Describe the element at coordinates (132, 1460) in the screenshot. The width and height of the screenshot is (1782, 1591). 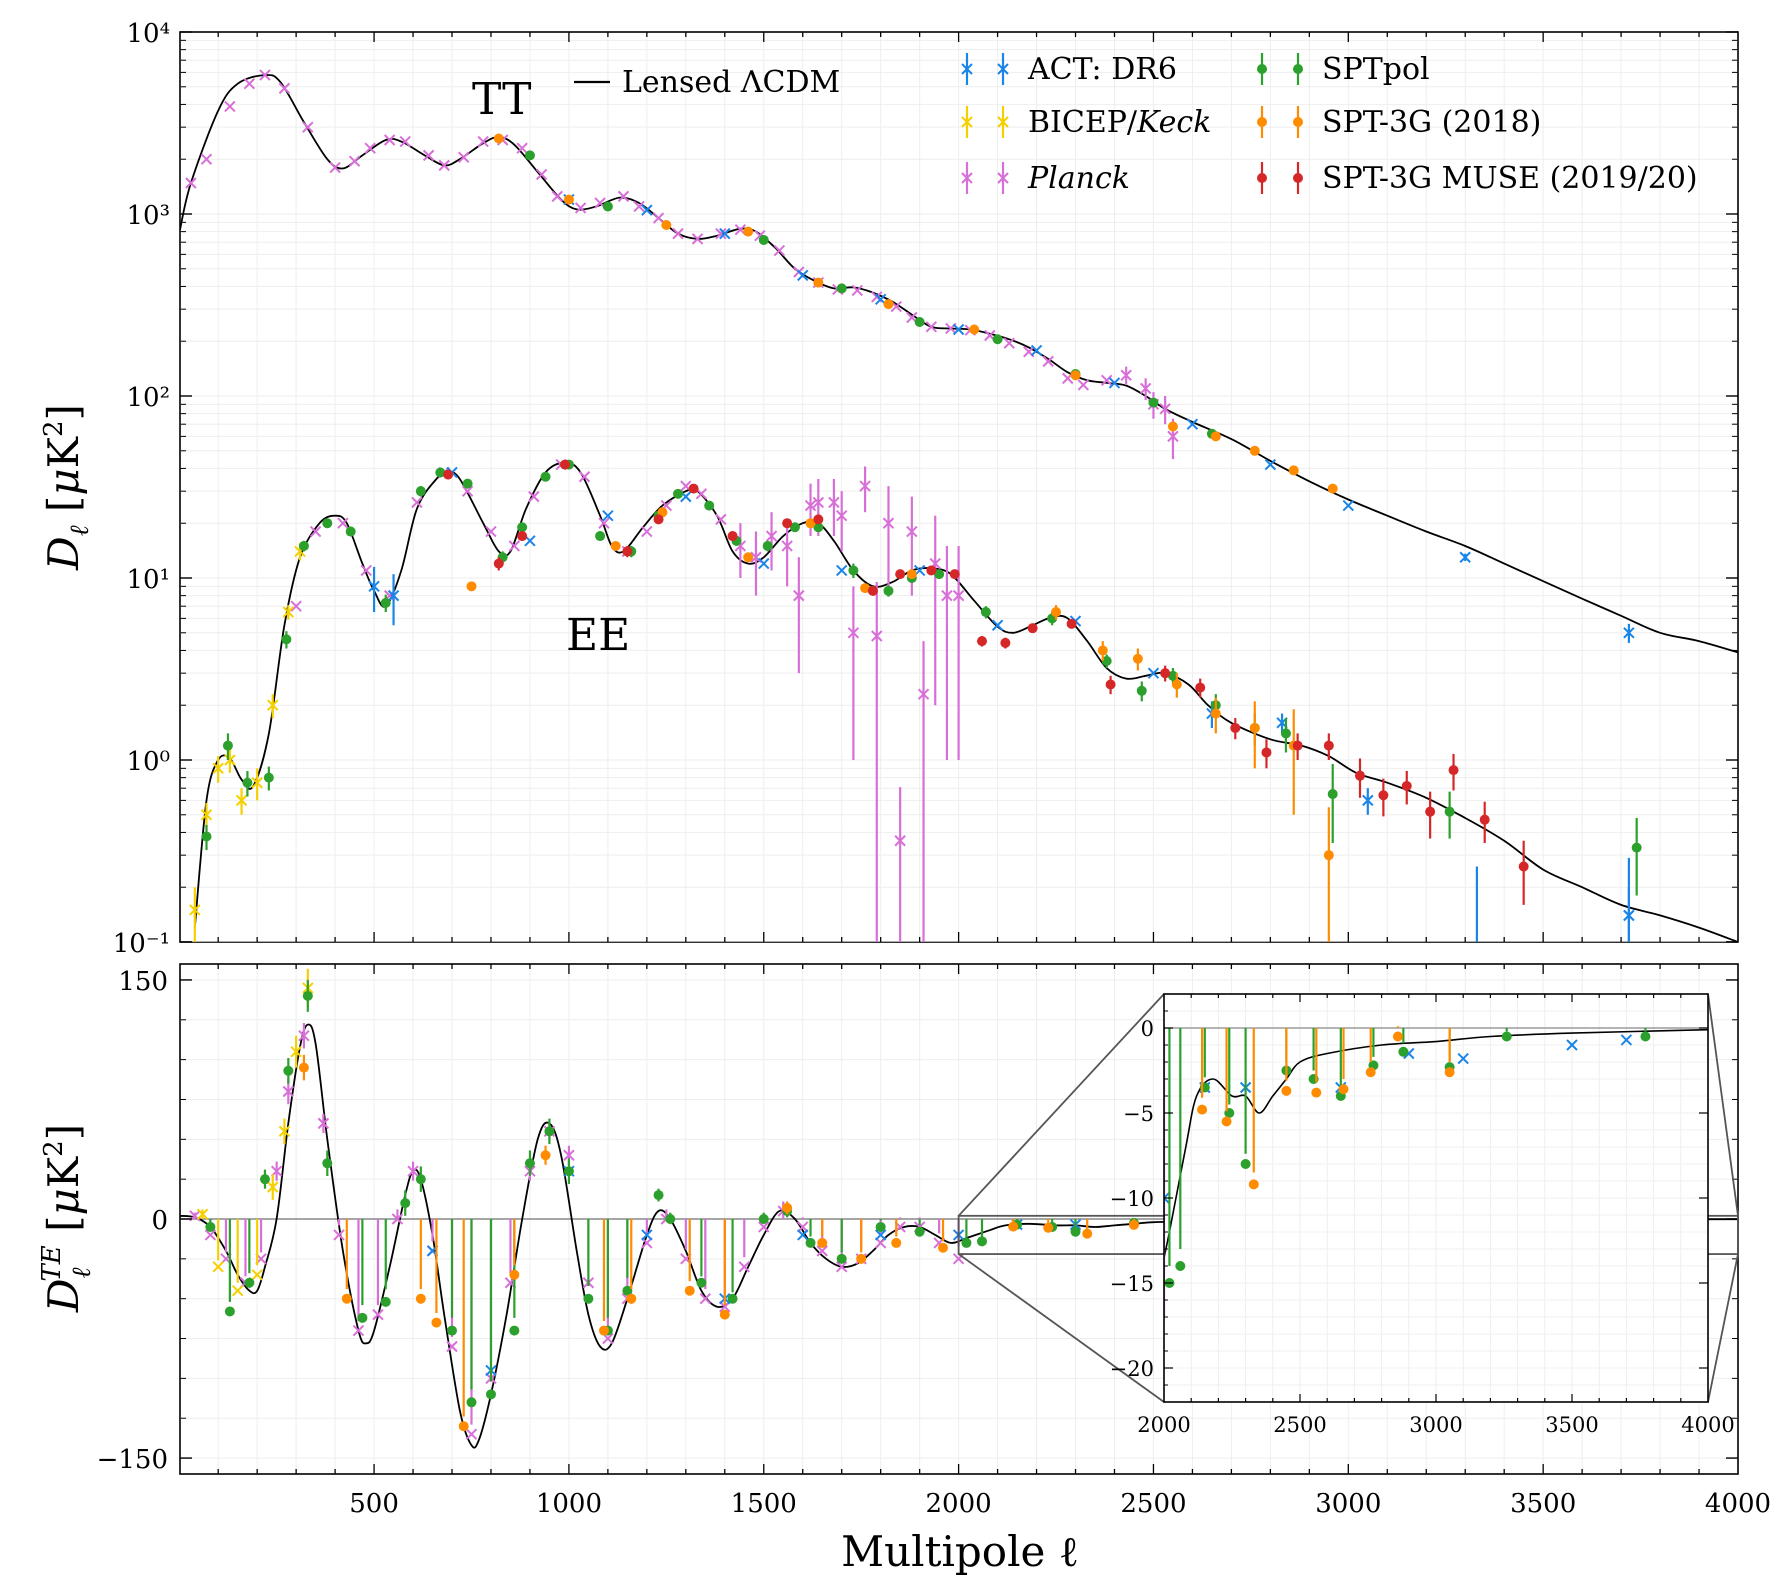
I see `y-tick-label-bottom: −150` at that location.